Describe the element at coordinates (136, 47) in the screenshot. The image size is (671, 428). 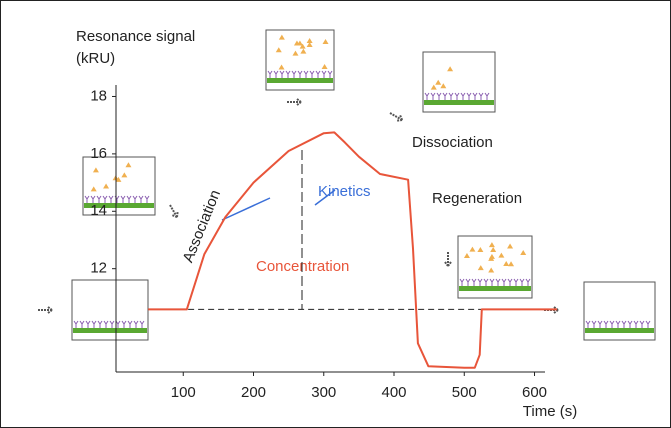
I see `y-axis-label: Resonance signal (kRU)` at that location.